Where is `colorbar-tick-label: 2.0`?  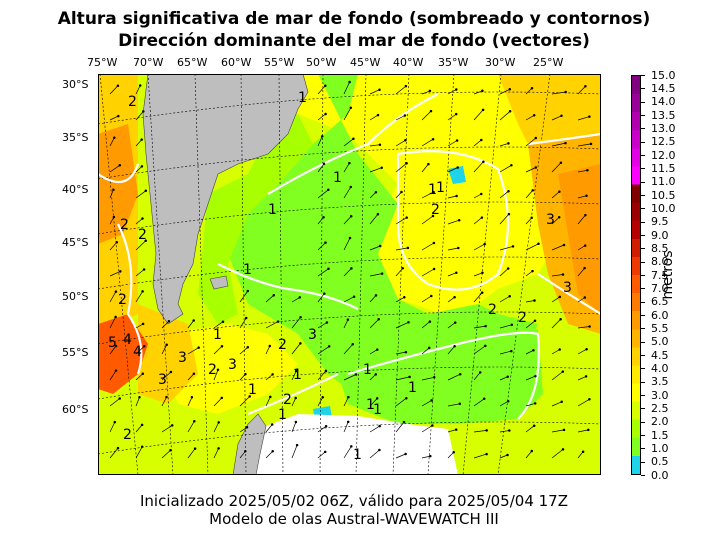
colorbar-tick-label: 2.0 is located at coordinates (660, 422).